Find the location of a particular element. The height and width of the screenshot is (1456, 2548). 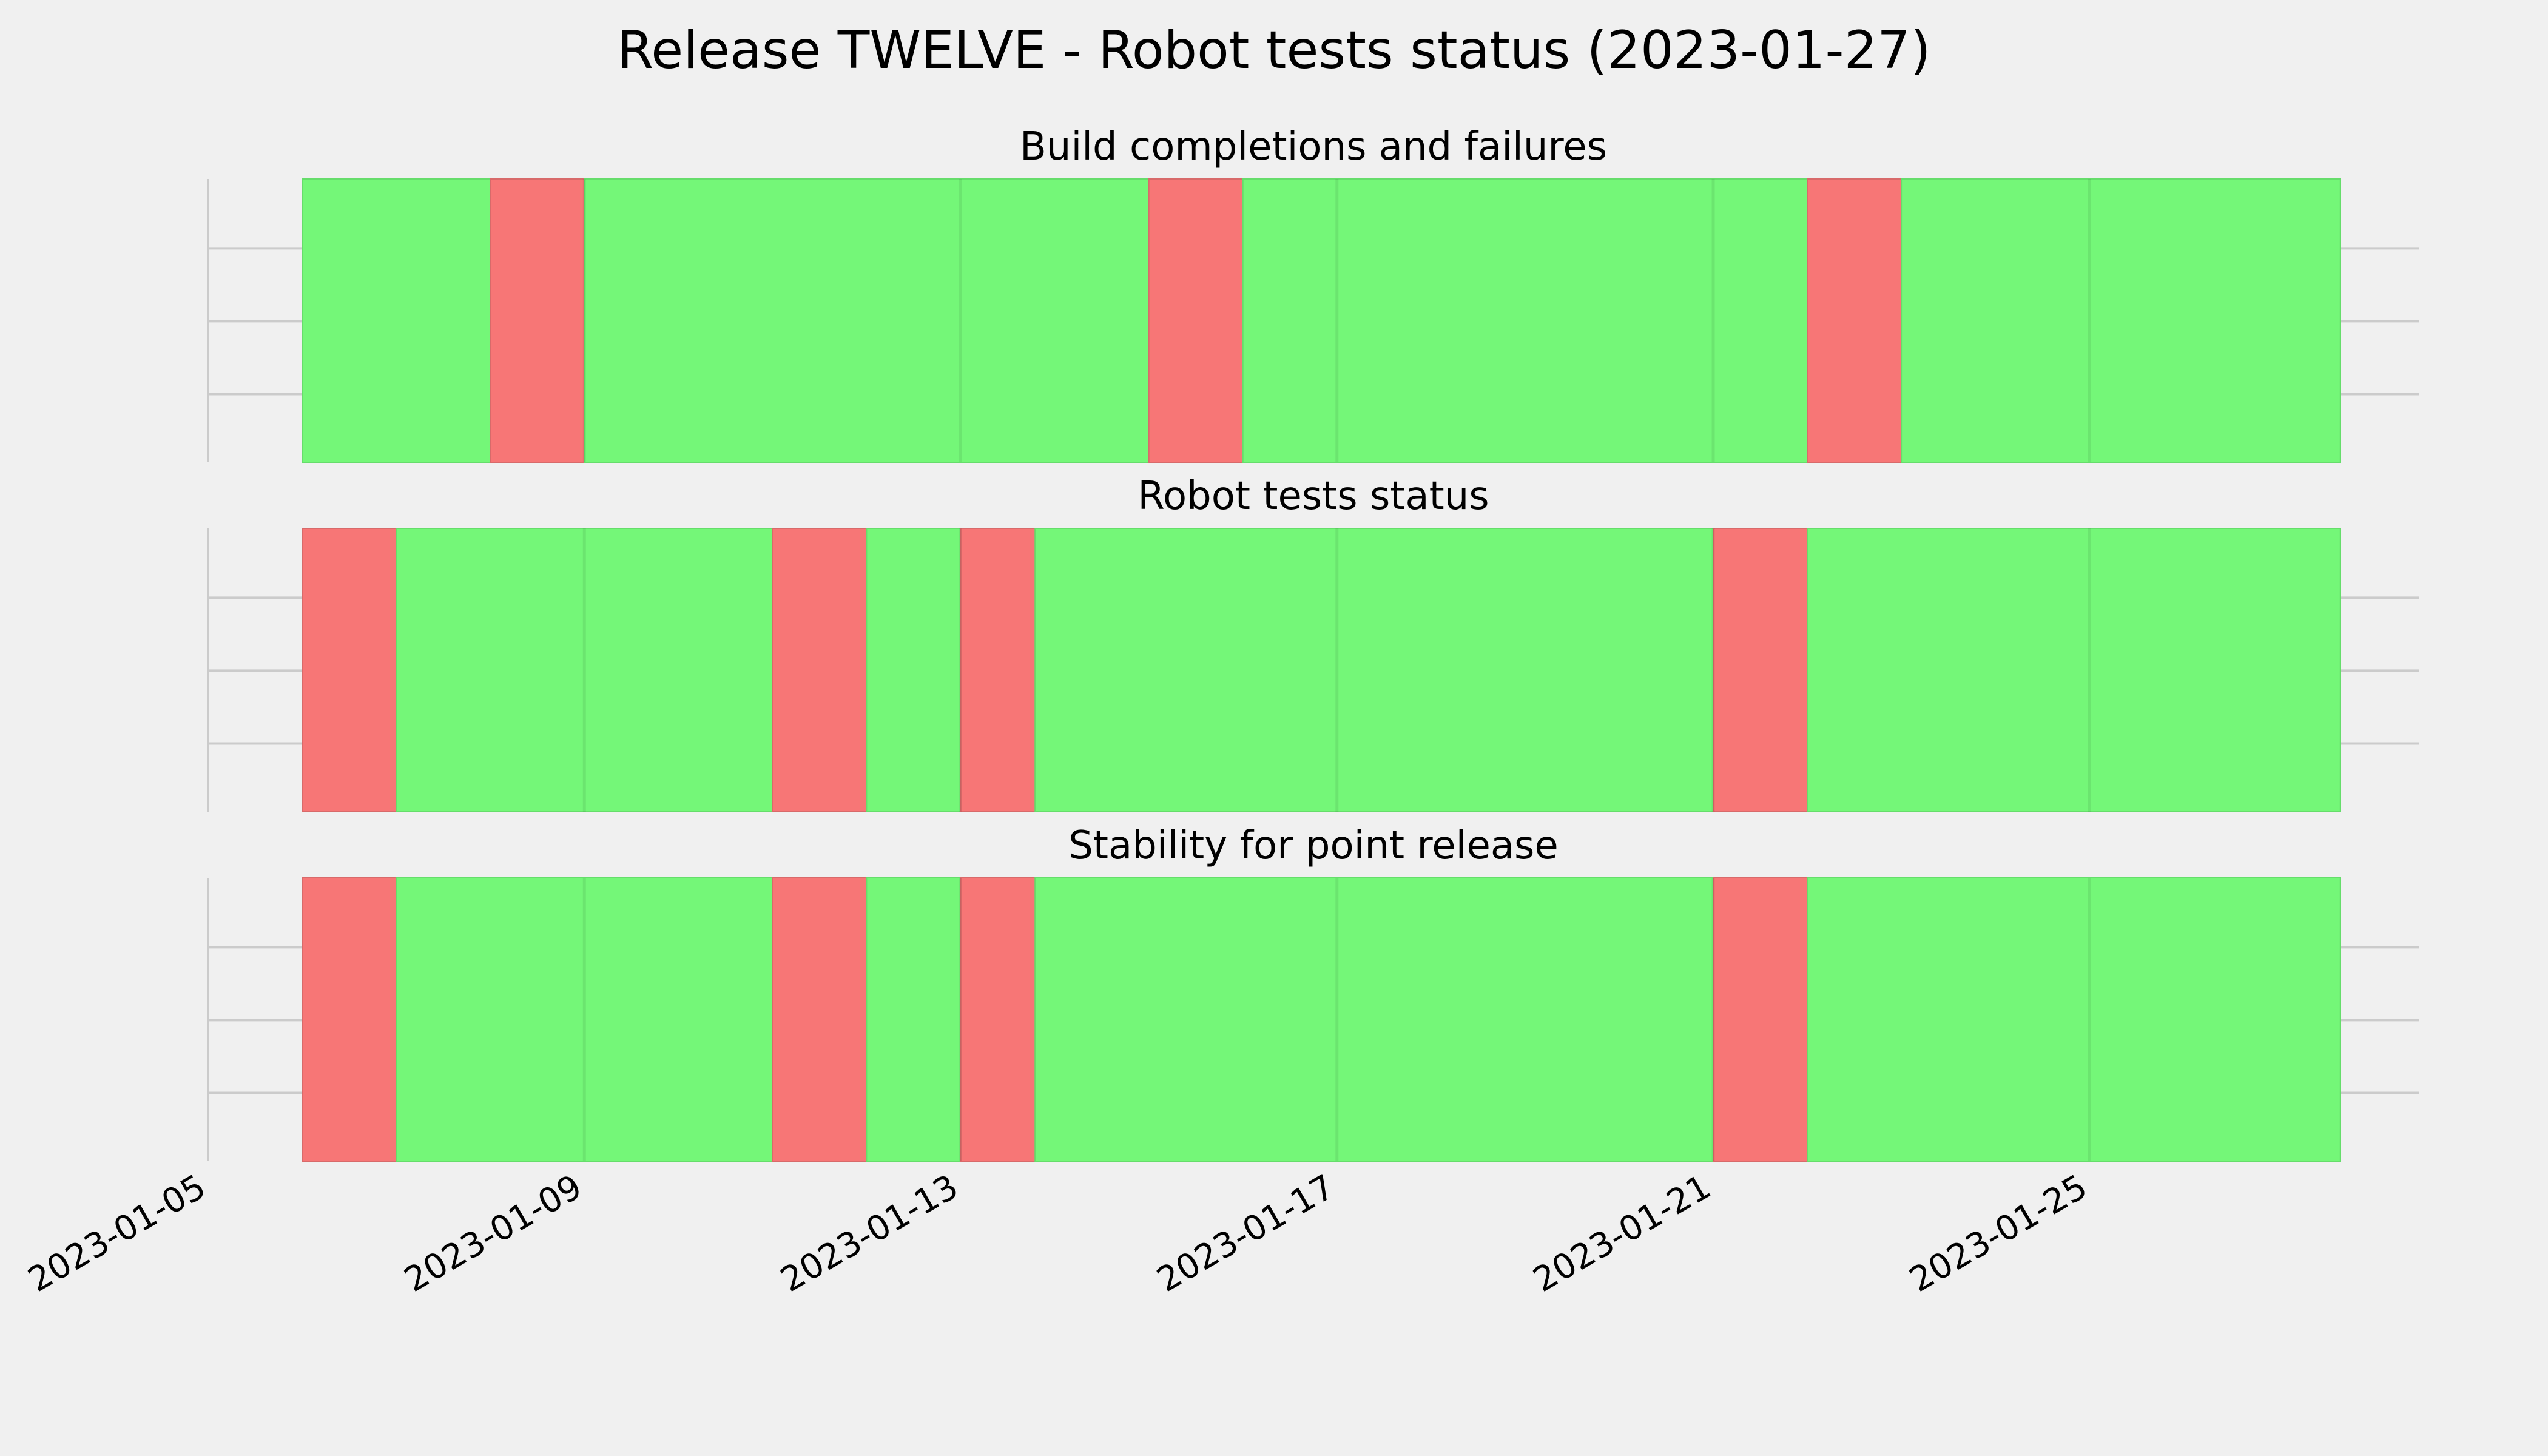

x-tick-label: 2023-01-05 is located at coordinates (117, 1233).